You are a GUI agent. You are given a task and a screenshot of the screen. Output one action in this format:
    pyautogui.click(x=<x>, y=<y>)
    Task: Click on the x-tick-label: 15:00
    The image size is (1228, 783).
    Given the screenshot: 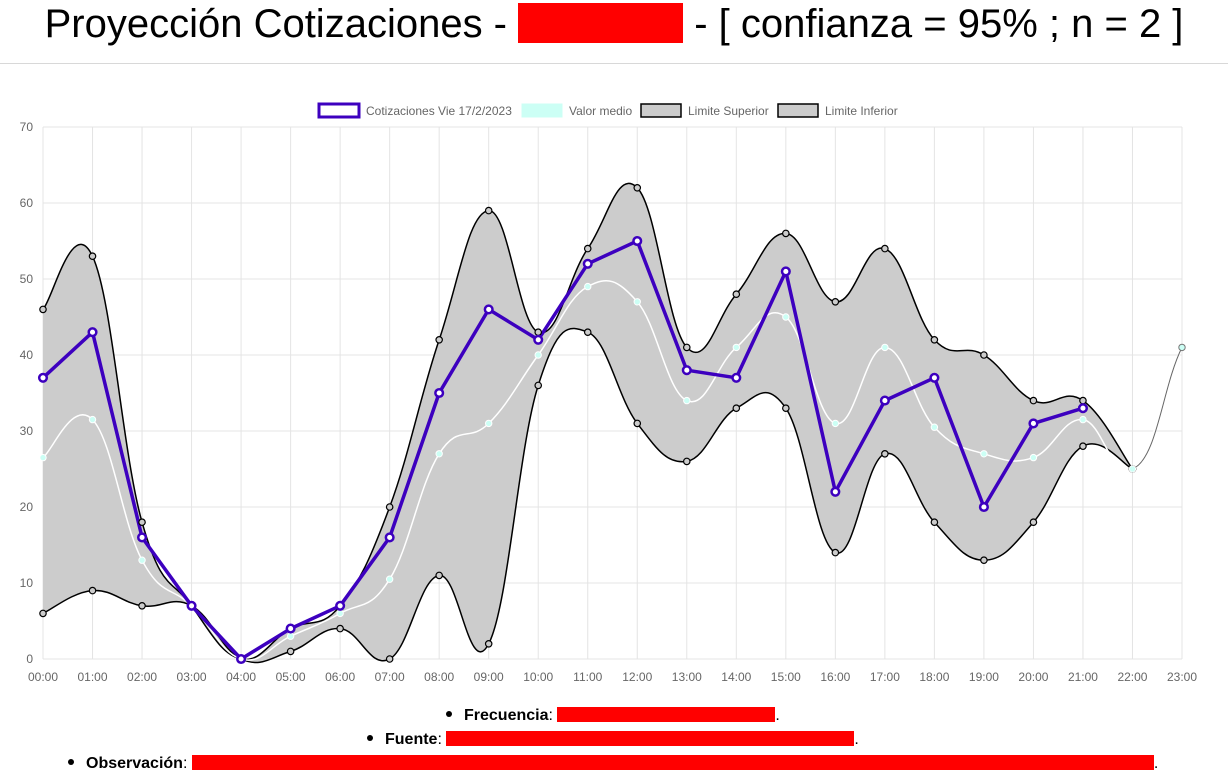 What is the action you would take?
    pyautogui.click(x=786, y=677)
    